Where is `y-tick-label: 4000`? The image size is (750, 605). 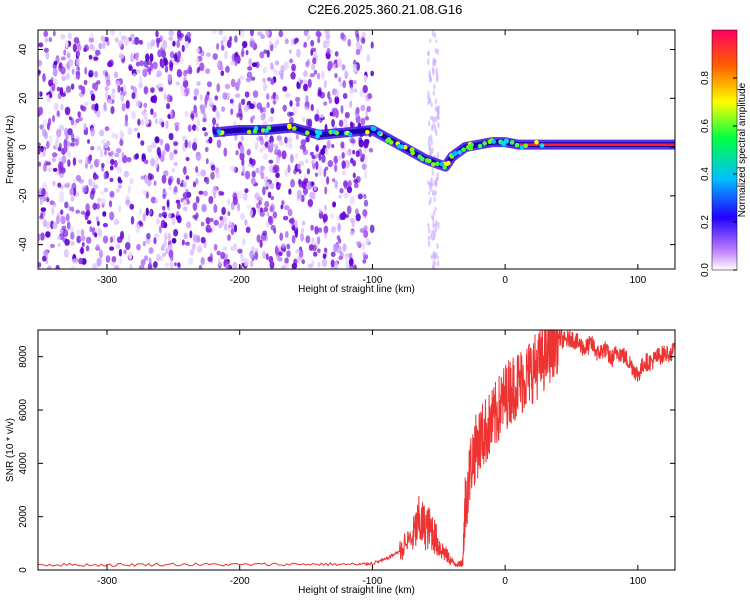
y-tick-label: 4000 is located at coordinates (23, 463).